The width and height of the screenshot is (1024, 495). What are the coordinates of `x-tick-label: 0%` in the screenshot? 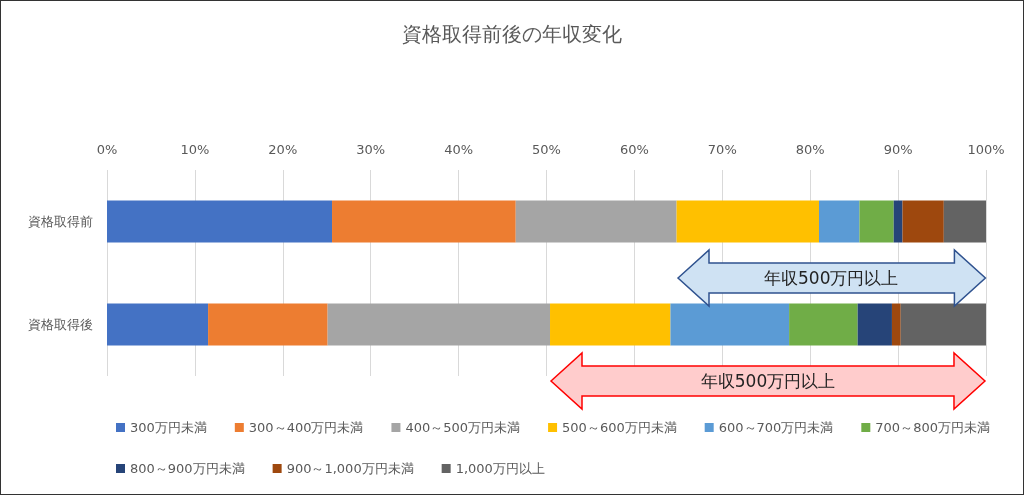 It's located at (107, 149).